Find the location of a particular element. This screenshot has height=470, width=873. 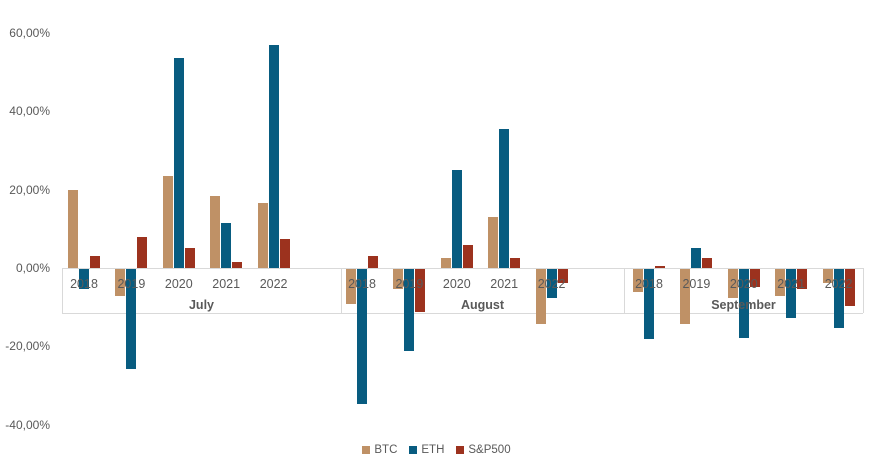

month-label-july: July is located at coordinates (201, 305).